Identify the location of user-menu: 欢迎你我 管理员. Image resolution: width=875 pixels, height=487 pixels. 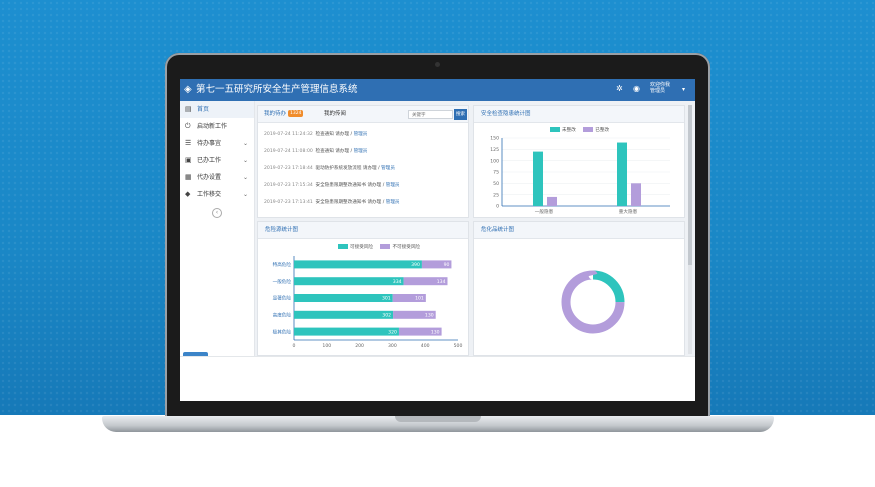
(660, 88).